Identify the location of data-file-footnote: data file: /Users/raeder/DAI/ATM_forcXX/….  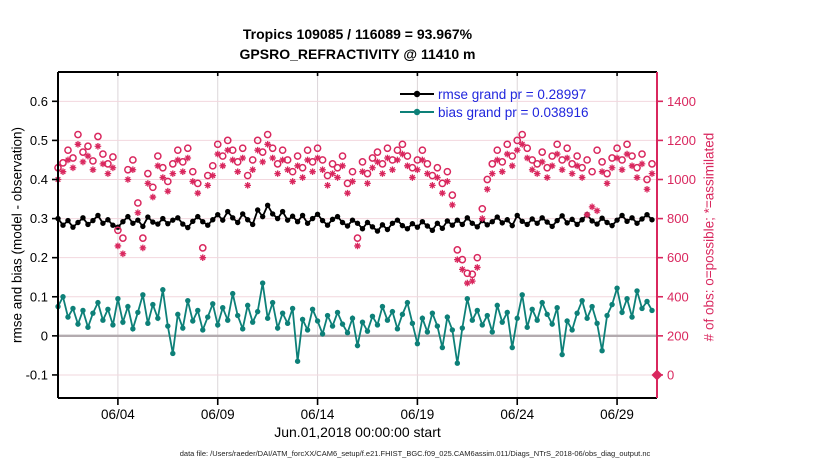
(415, 453).